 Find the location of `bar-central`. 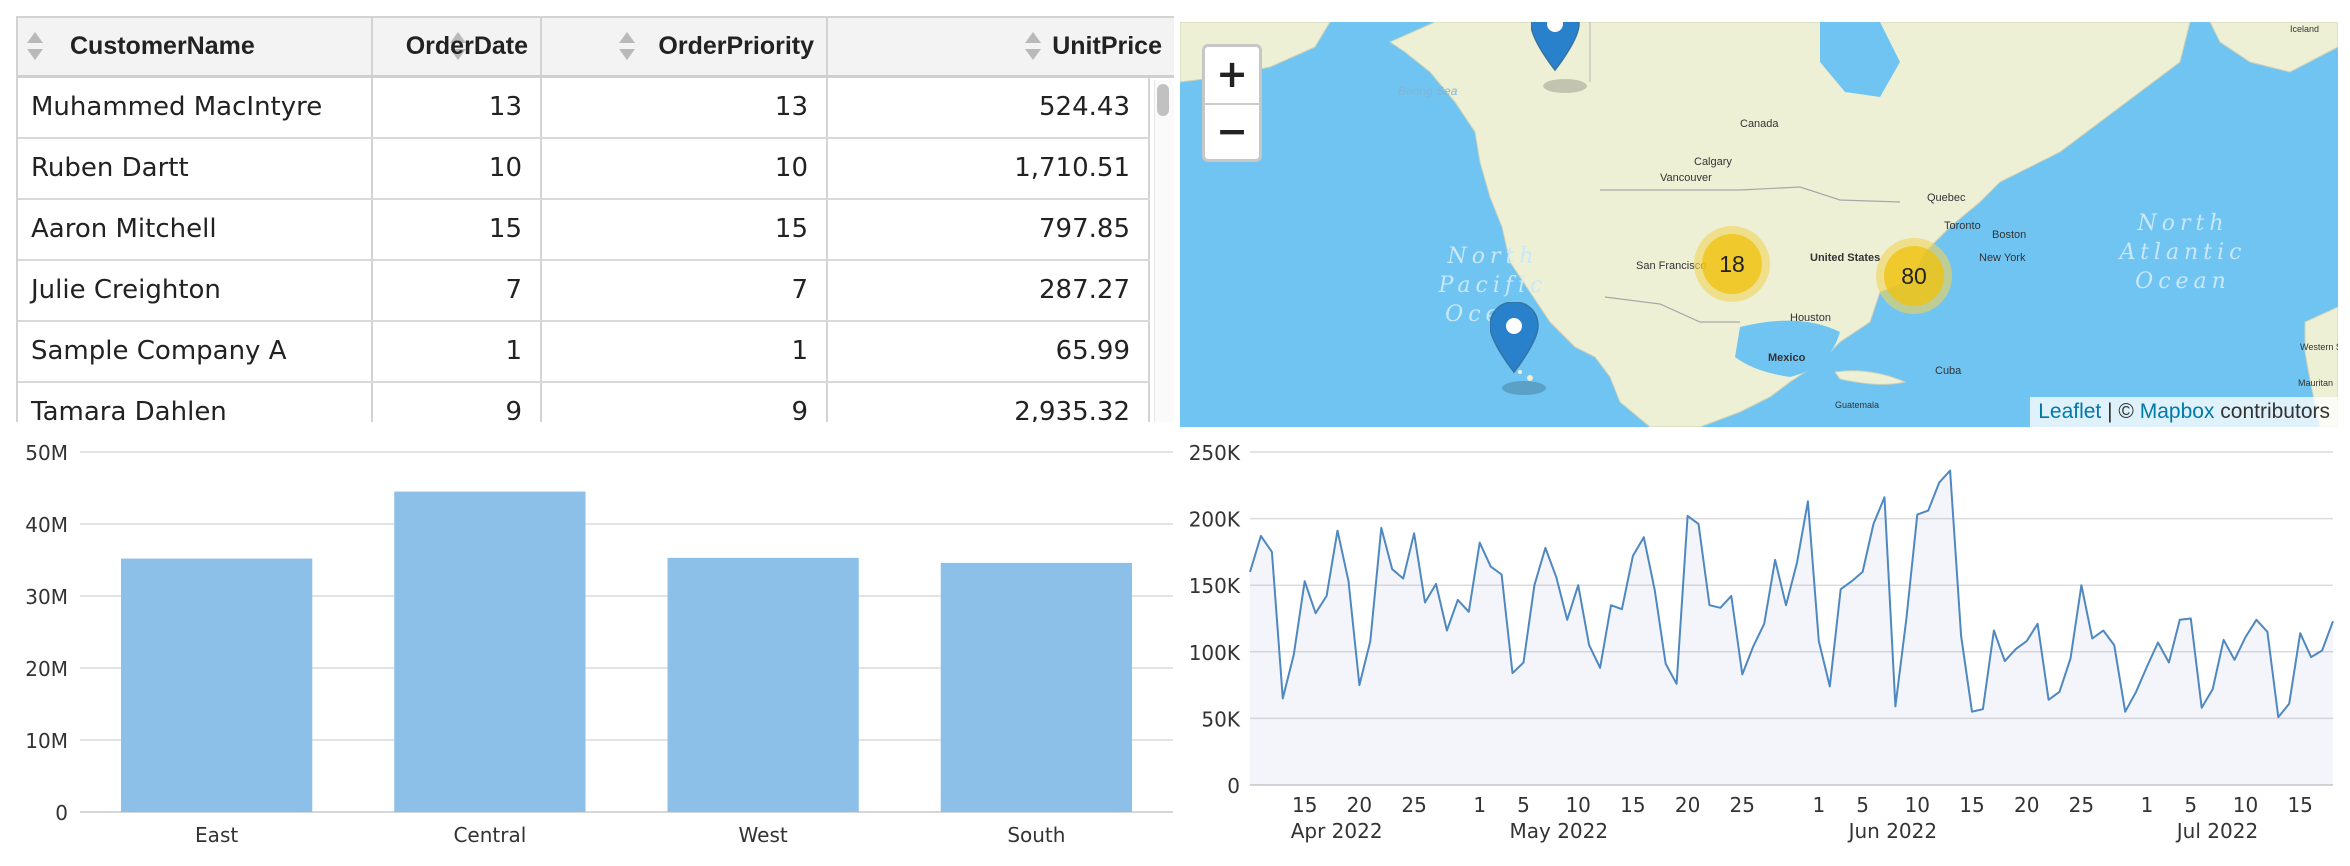

bar-central is located at coordinates (490, 651).